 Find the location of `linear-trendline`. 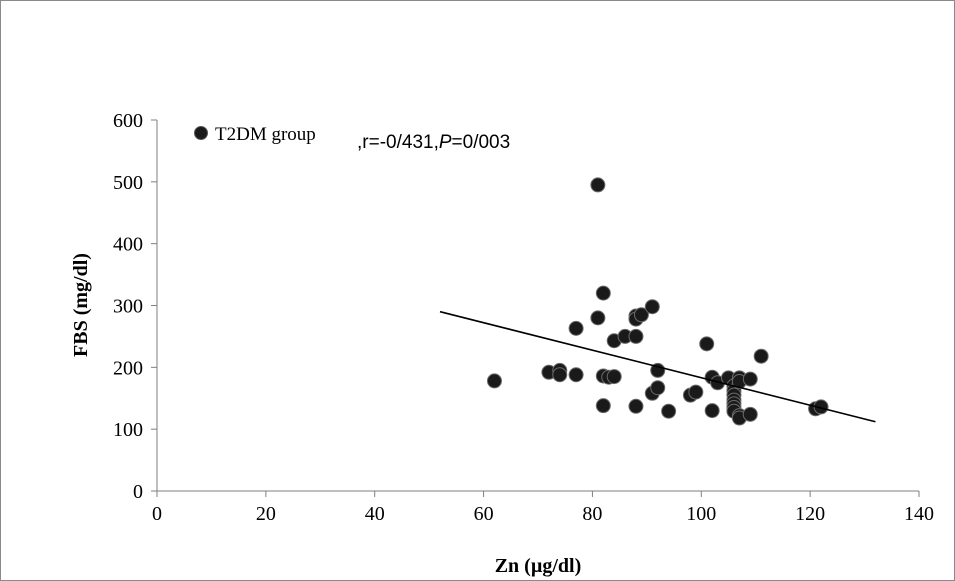

linear-trendline is located at coordinates (657, 366).